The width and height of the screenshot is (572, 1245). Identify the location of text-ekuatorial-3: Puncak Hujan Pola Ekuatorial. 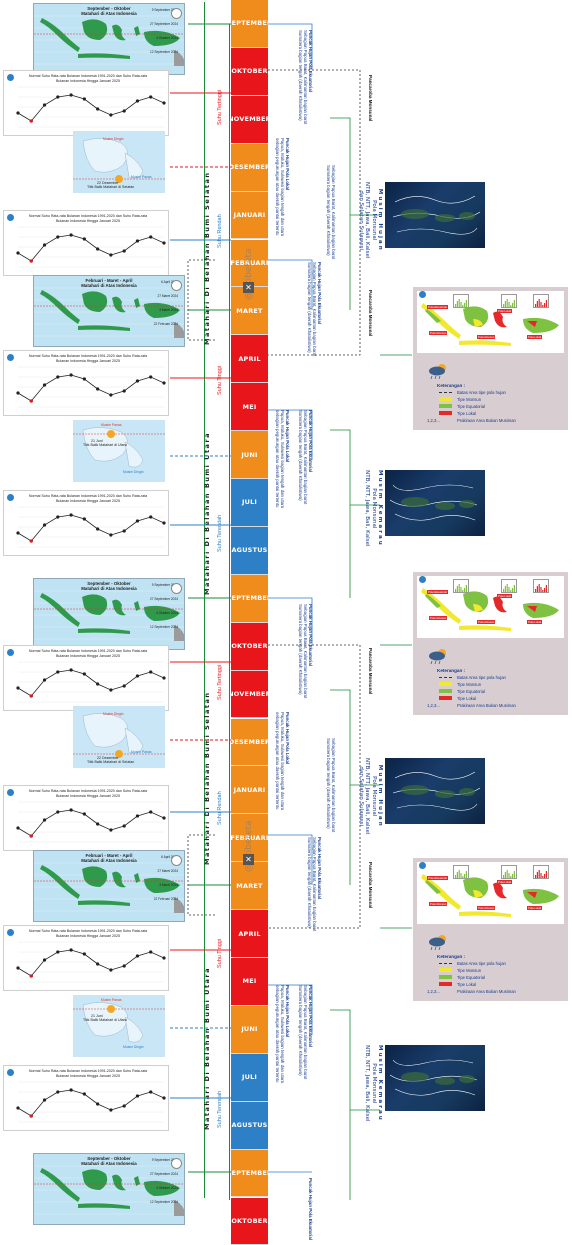
(310, 1209).